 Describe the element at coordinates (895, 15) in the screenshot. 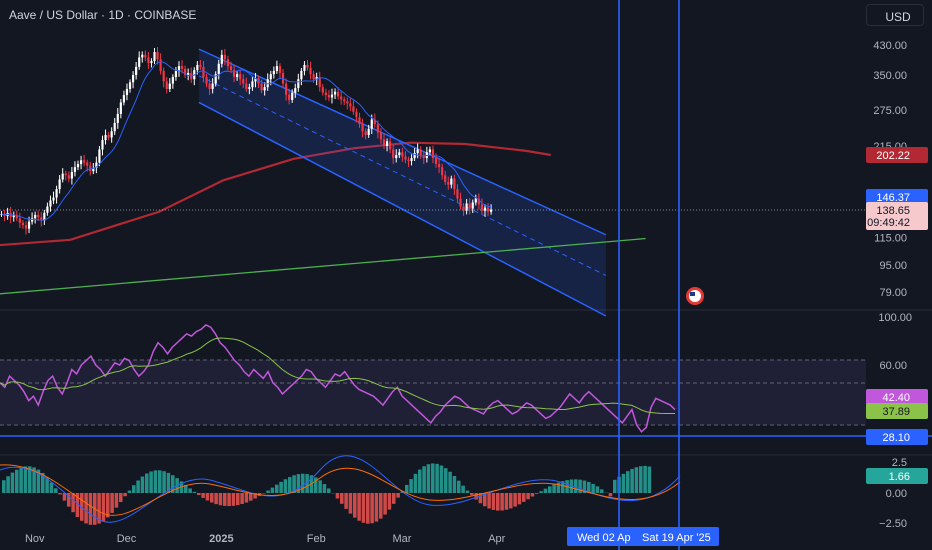

I see `currency-button: USD` at that location.